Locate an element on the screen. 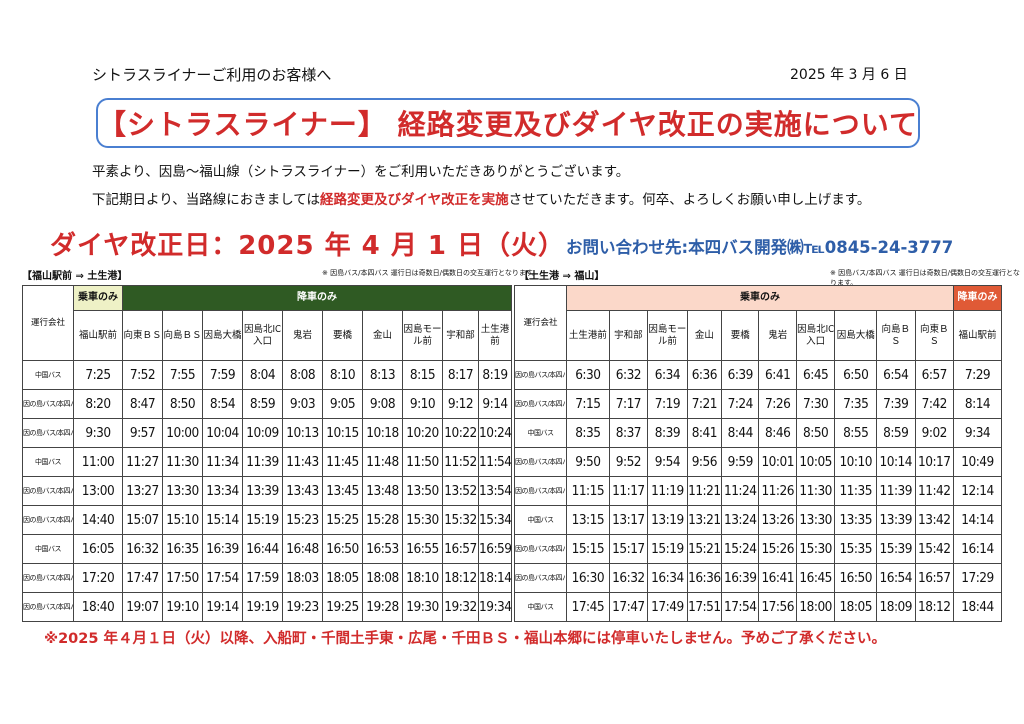  time-cell: 8:14 is located at coordinates (977, 404).